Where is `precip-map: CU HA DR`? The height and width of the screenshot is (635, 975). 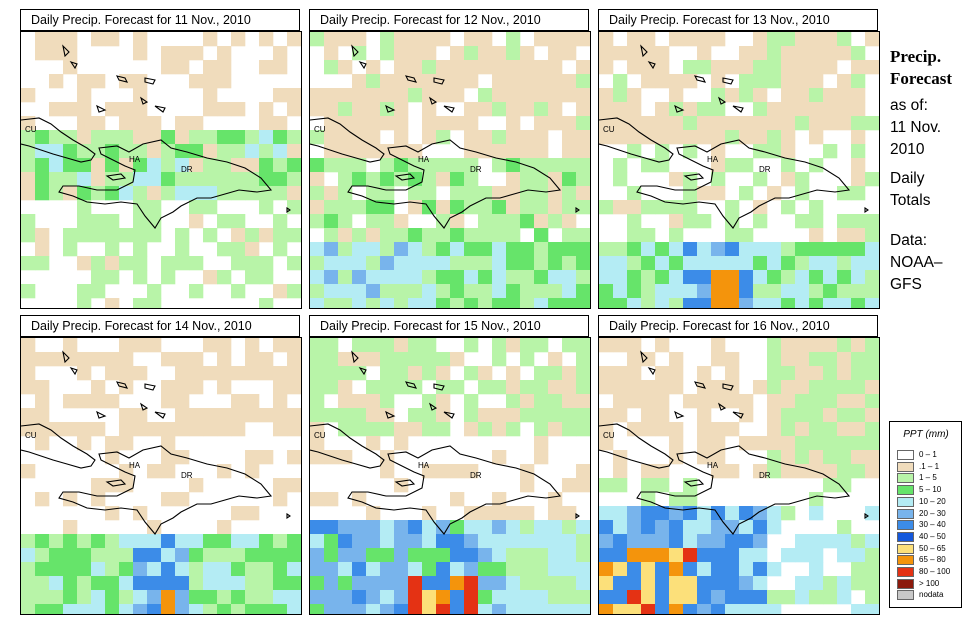
precip-map: CU HA DR is located at coordinates (161, 170).